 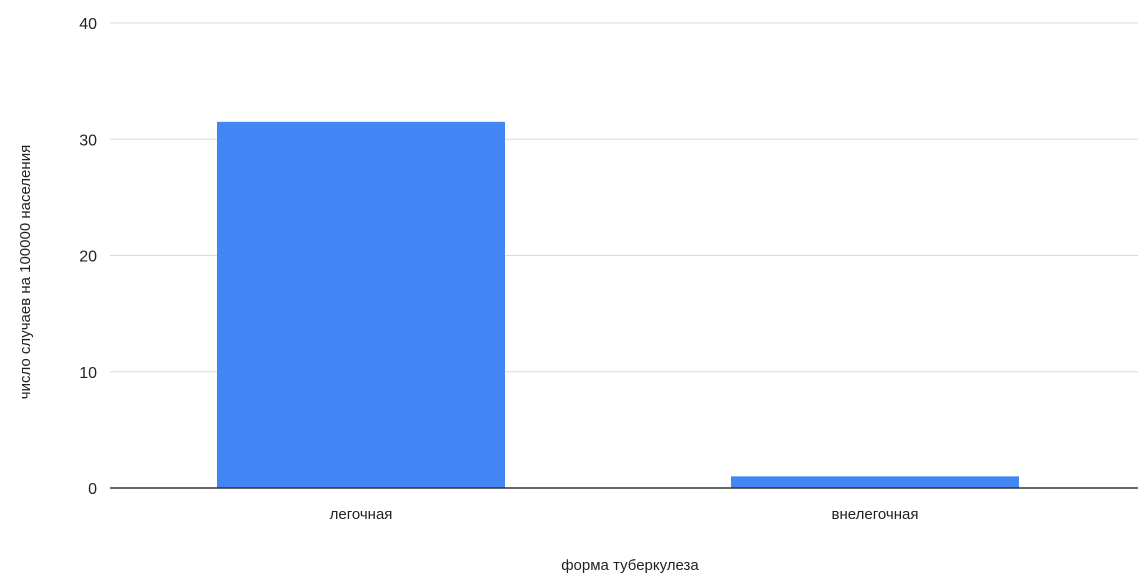 I want to click on x-category-label: внелегочная, so click(x=875, y=514).